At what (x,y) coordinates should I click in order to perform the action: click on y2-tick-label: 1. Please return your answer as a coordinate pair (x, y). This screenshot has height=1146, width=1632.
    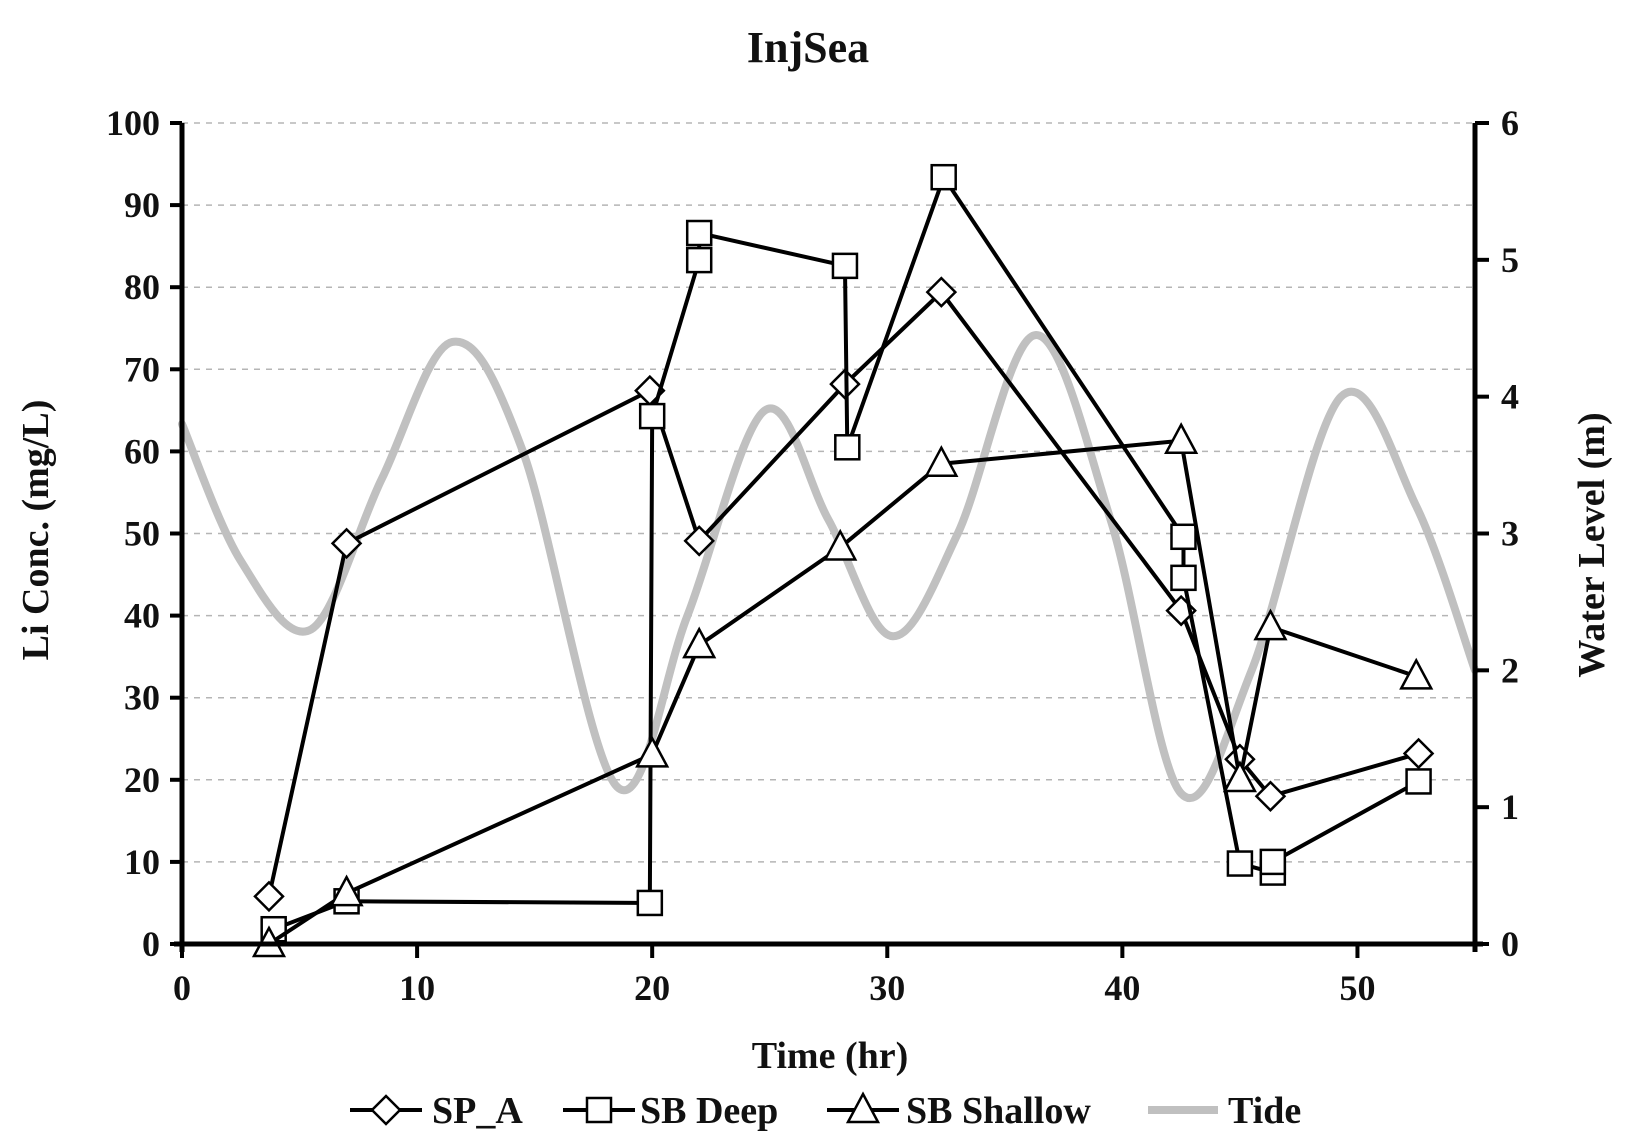
    Looking at the image, I should click on (1510, 807).